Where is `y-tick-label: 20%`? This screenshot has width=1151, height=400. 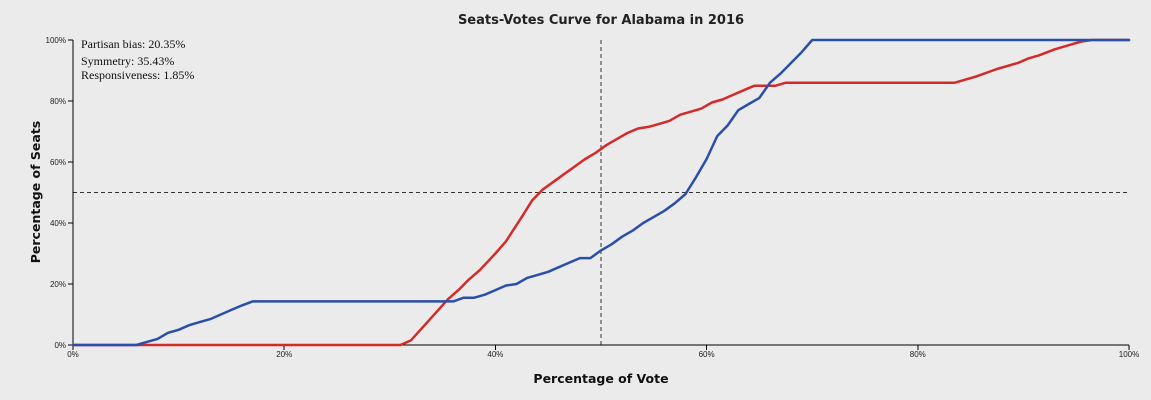 y-tick-label: 20% is located at coordinates (58, 284).